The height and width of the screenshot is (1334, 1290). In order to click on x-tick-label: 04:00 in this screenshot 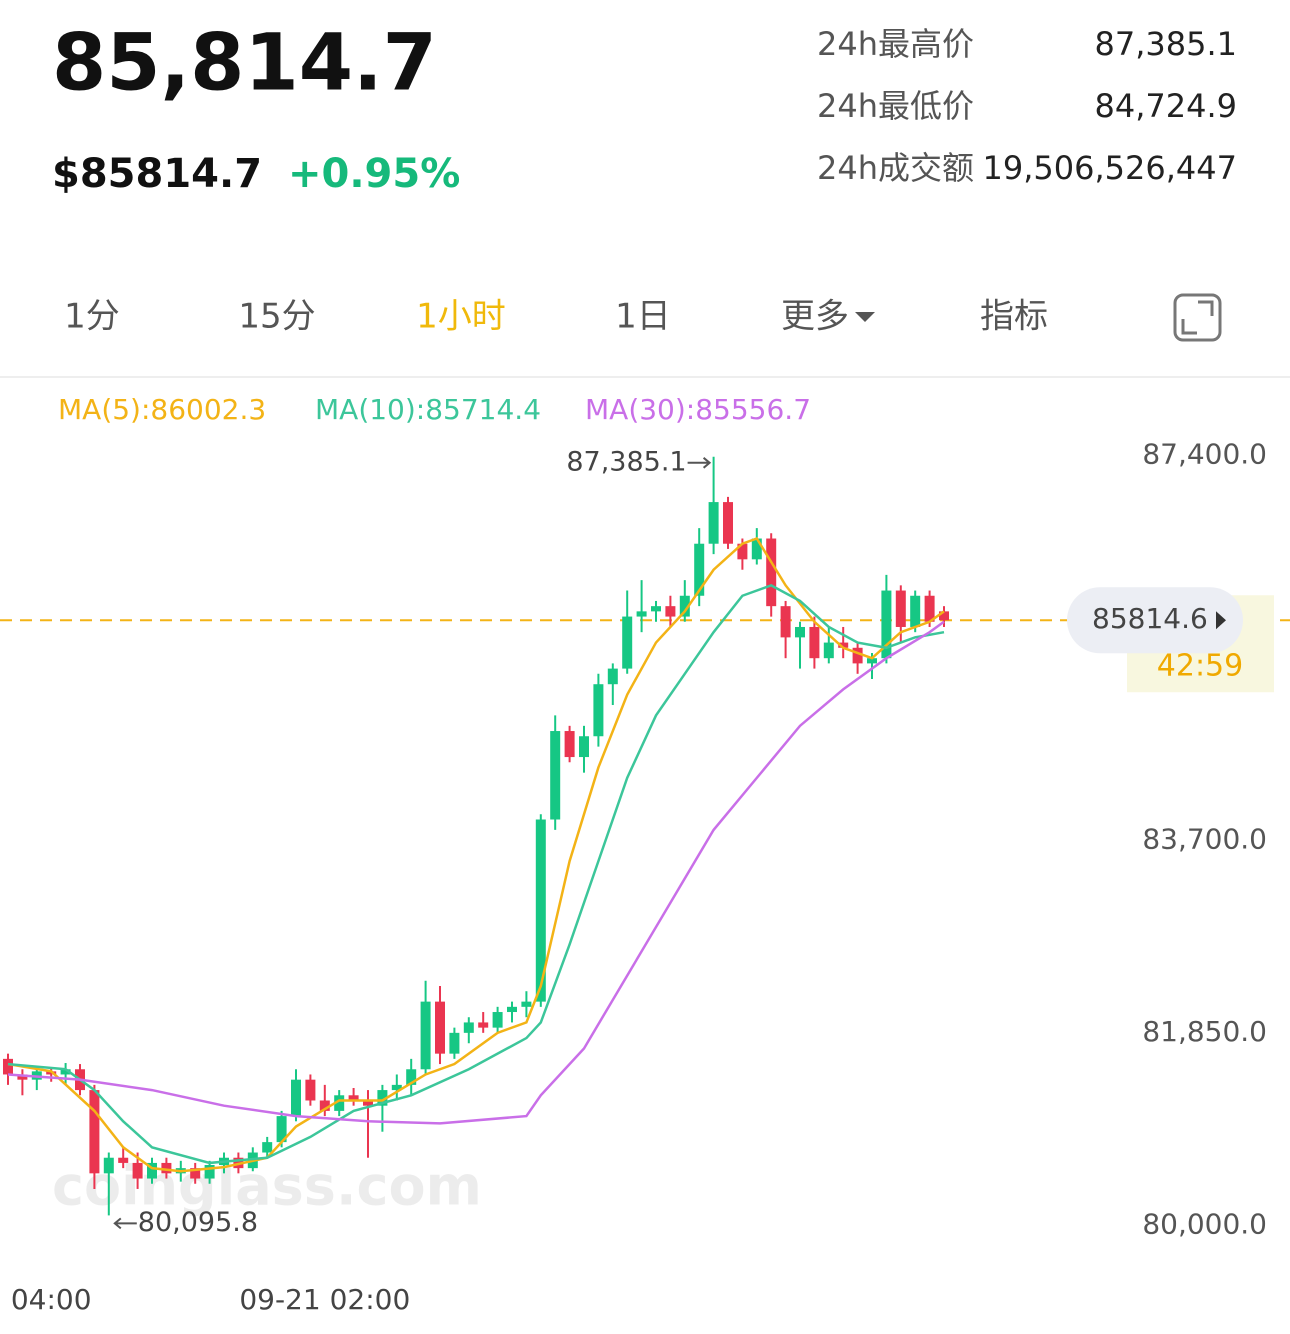, I will do `click(51, 1299)`.